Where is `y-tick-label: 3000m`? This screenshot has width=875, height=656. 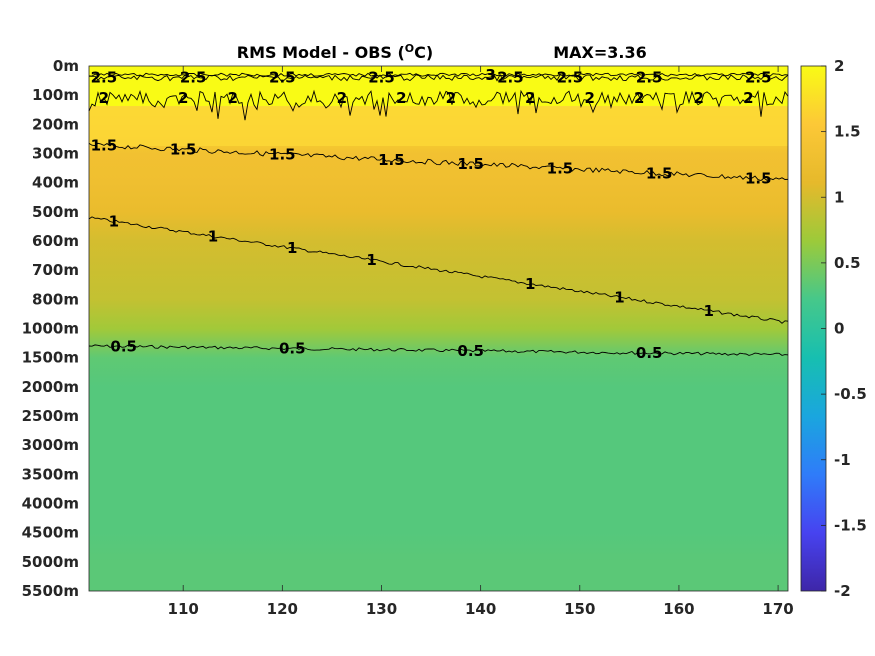 y-tick-label: 3000m is located at coordinates (50, 445).